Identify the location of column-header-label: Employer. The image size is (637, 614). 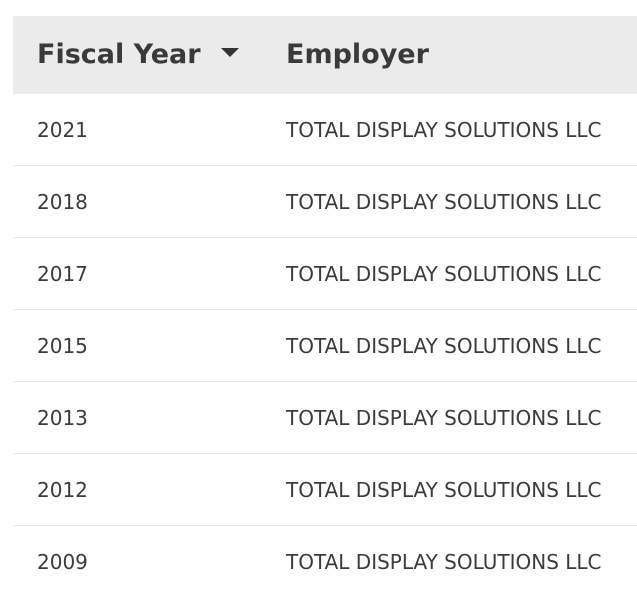
(357, 54).